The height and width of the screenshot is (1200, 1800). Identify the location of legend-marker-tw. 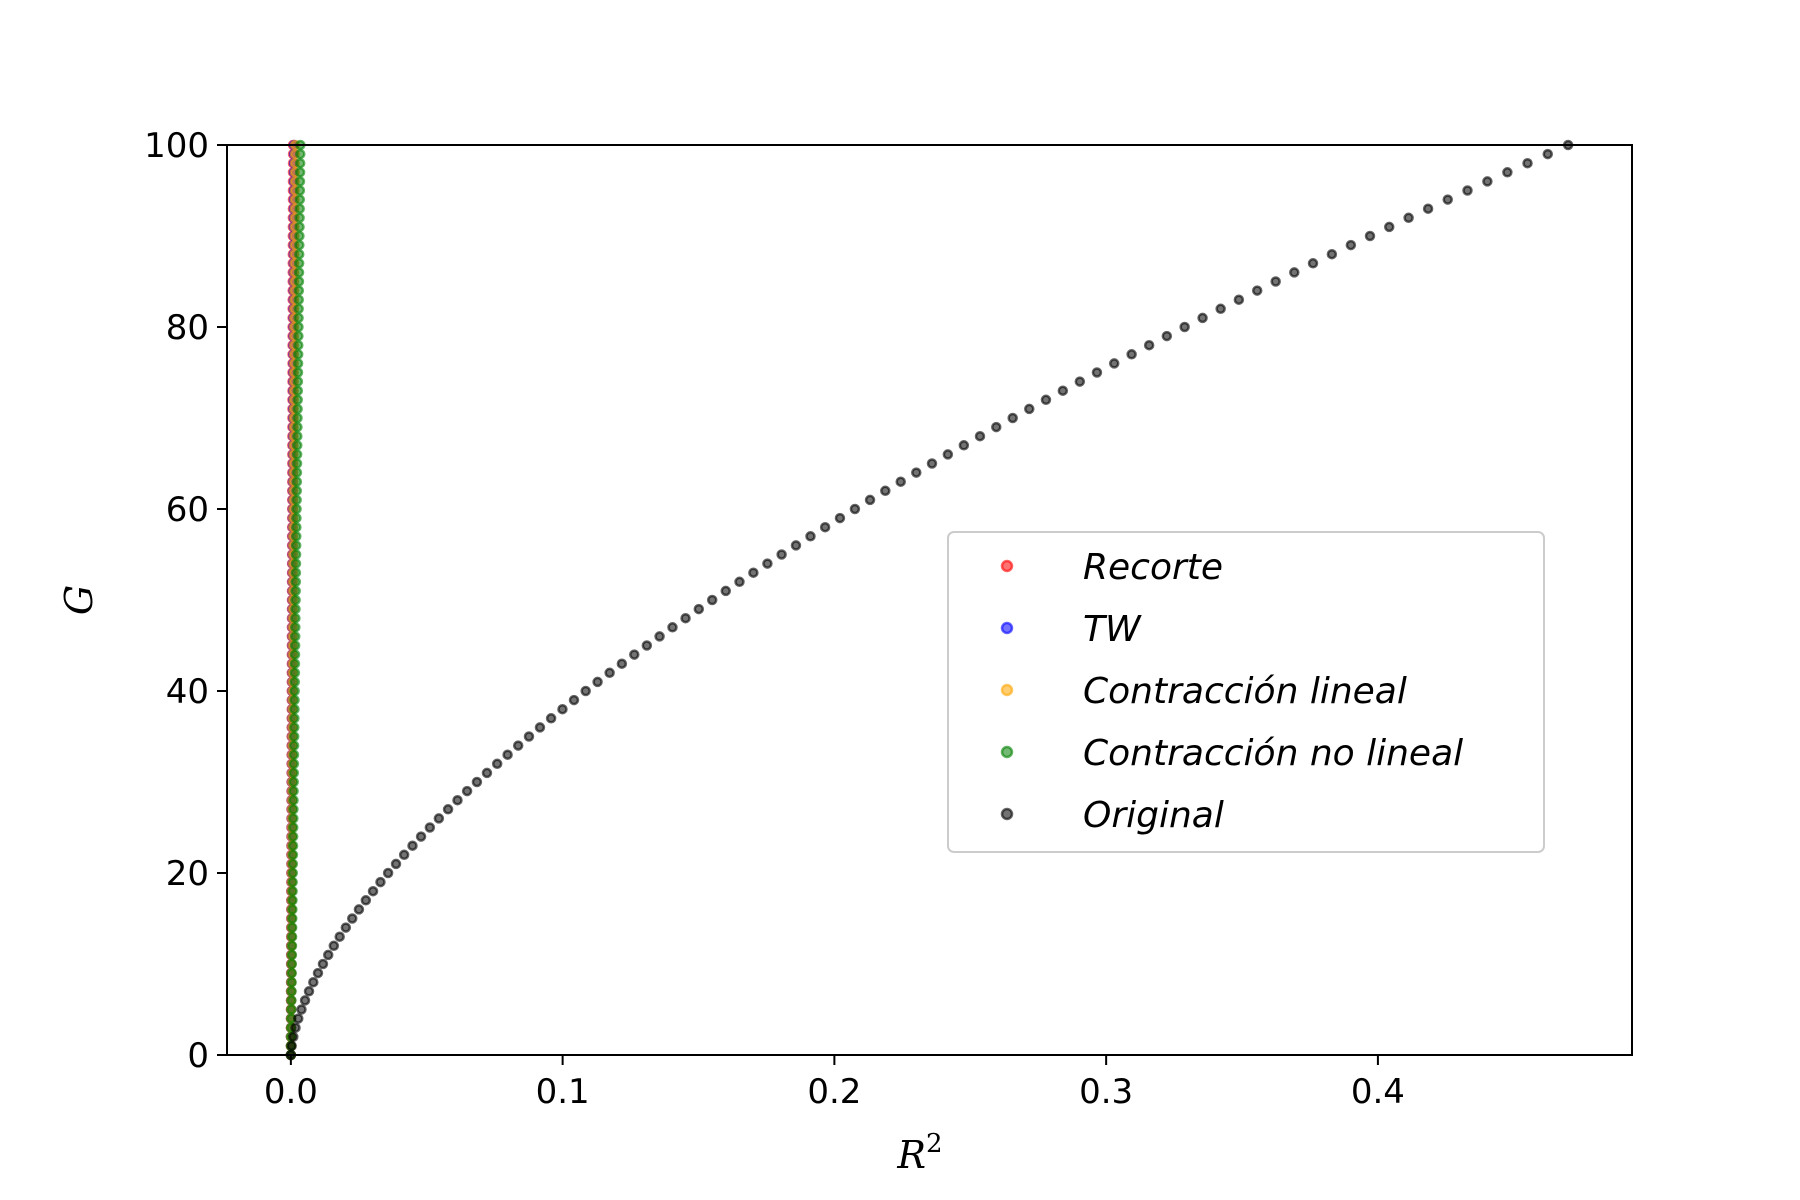
(1007, 628).